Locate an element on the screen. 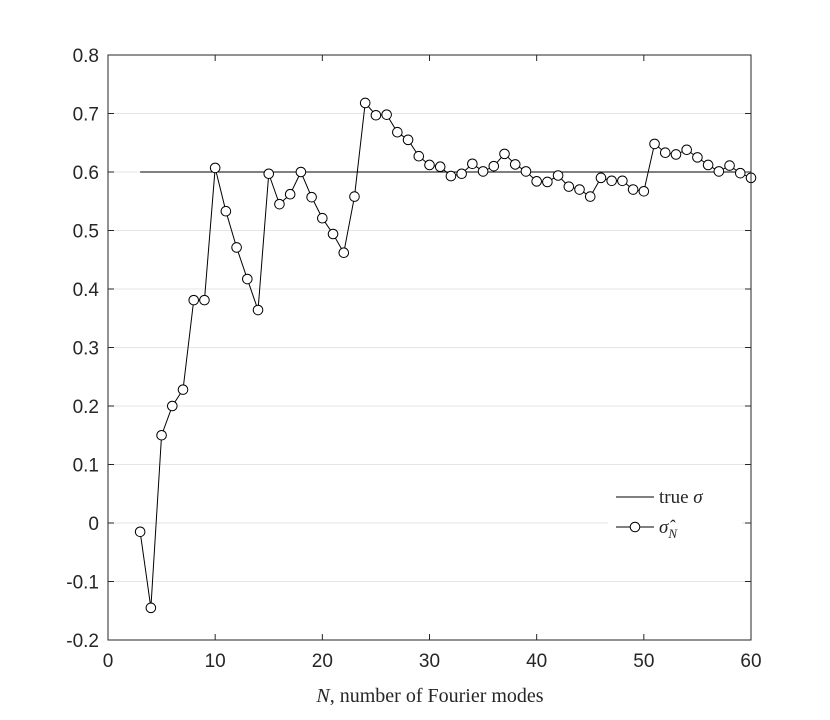 The width and height of the screenshot is (830, 720). legend-true-text: true is located at coordinates (676, 497).